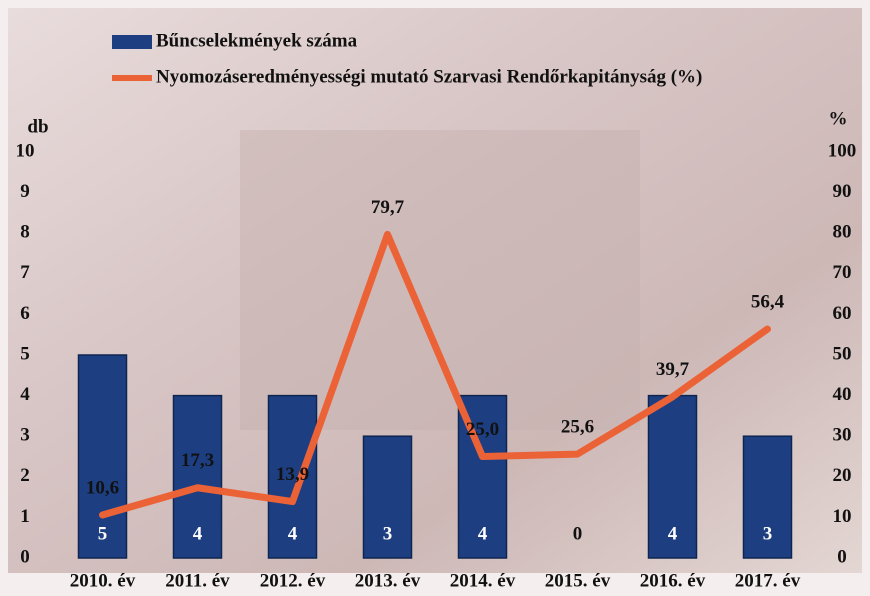 The height and width of the screenshot is (596, 870). I want to click on y-tick-label: 9, so click(25, 191).